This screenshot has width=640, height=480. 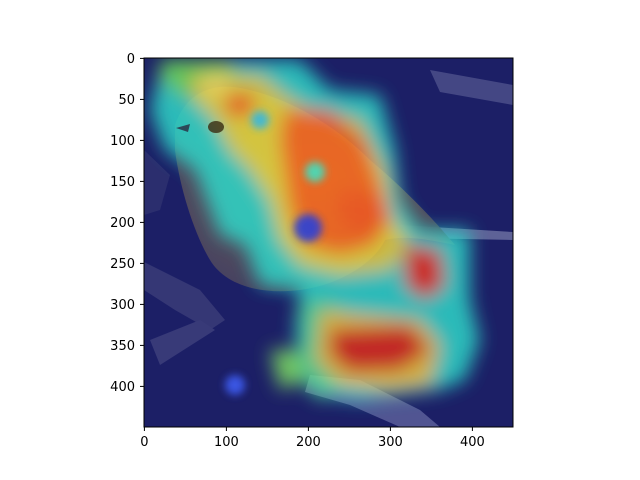 What do you see at coordinates (144, 442) in the screenshot?
I see `x-tick-label: 0` at bounding box center [144, 442].